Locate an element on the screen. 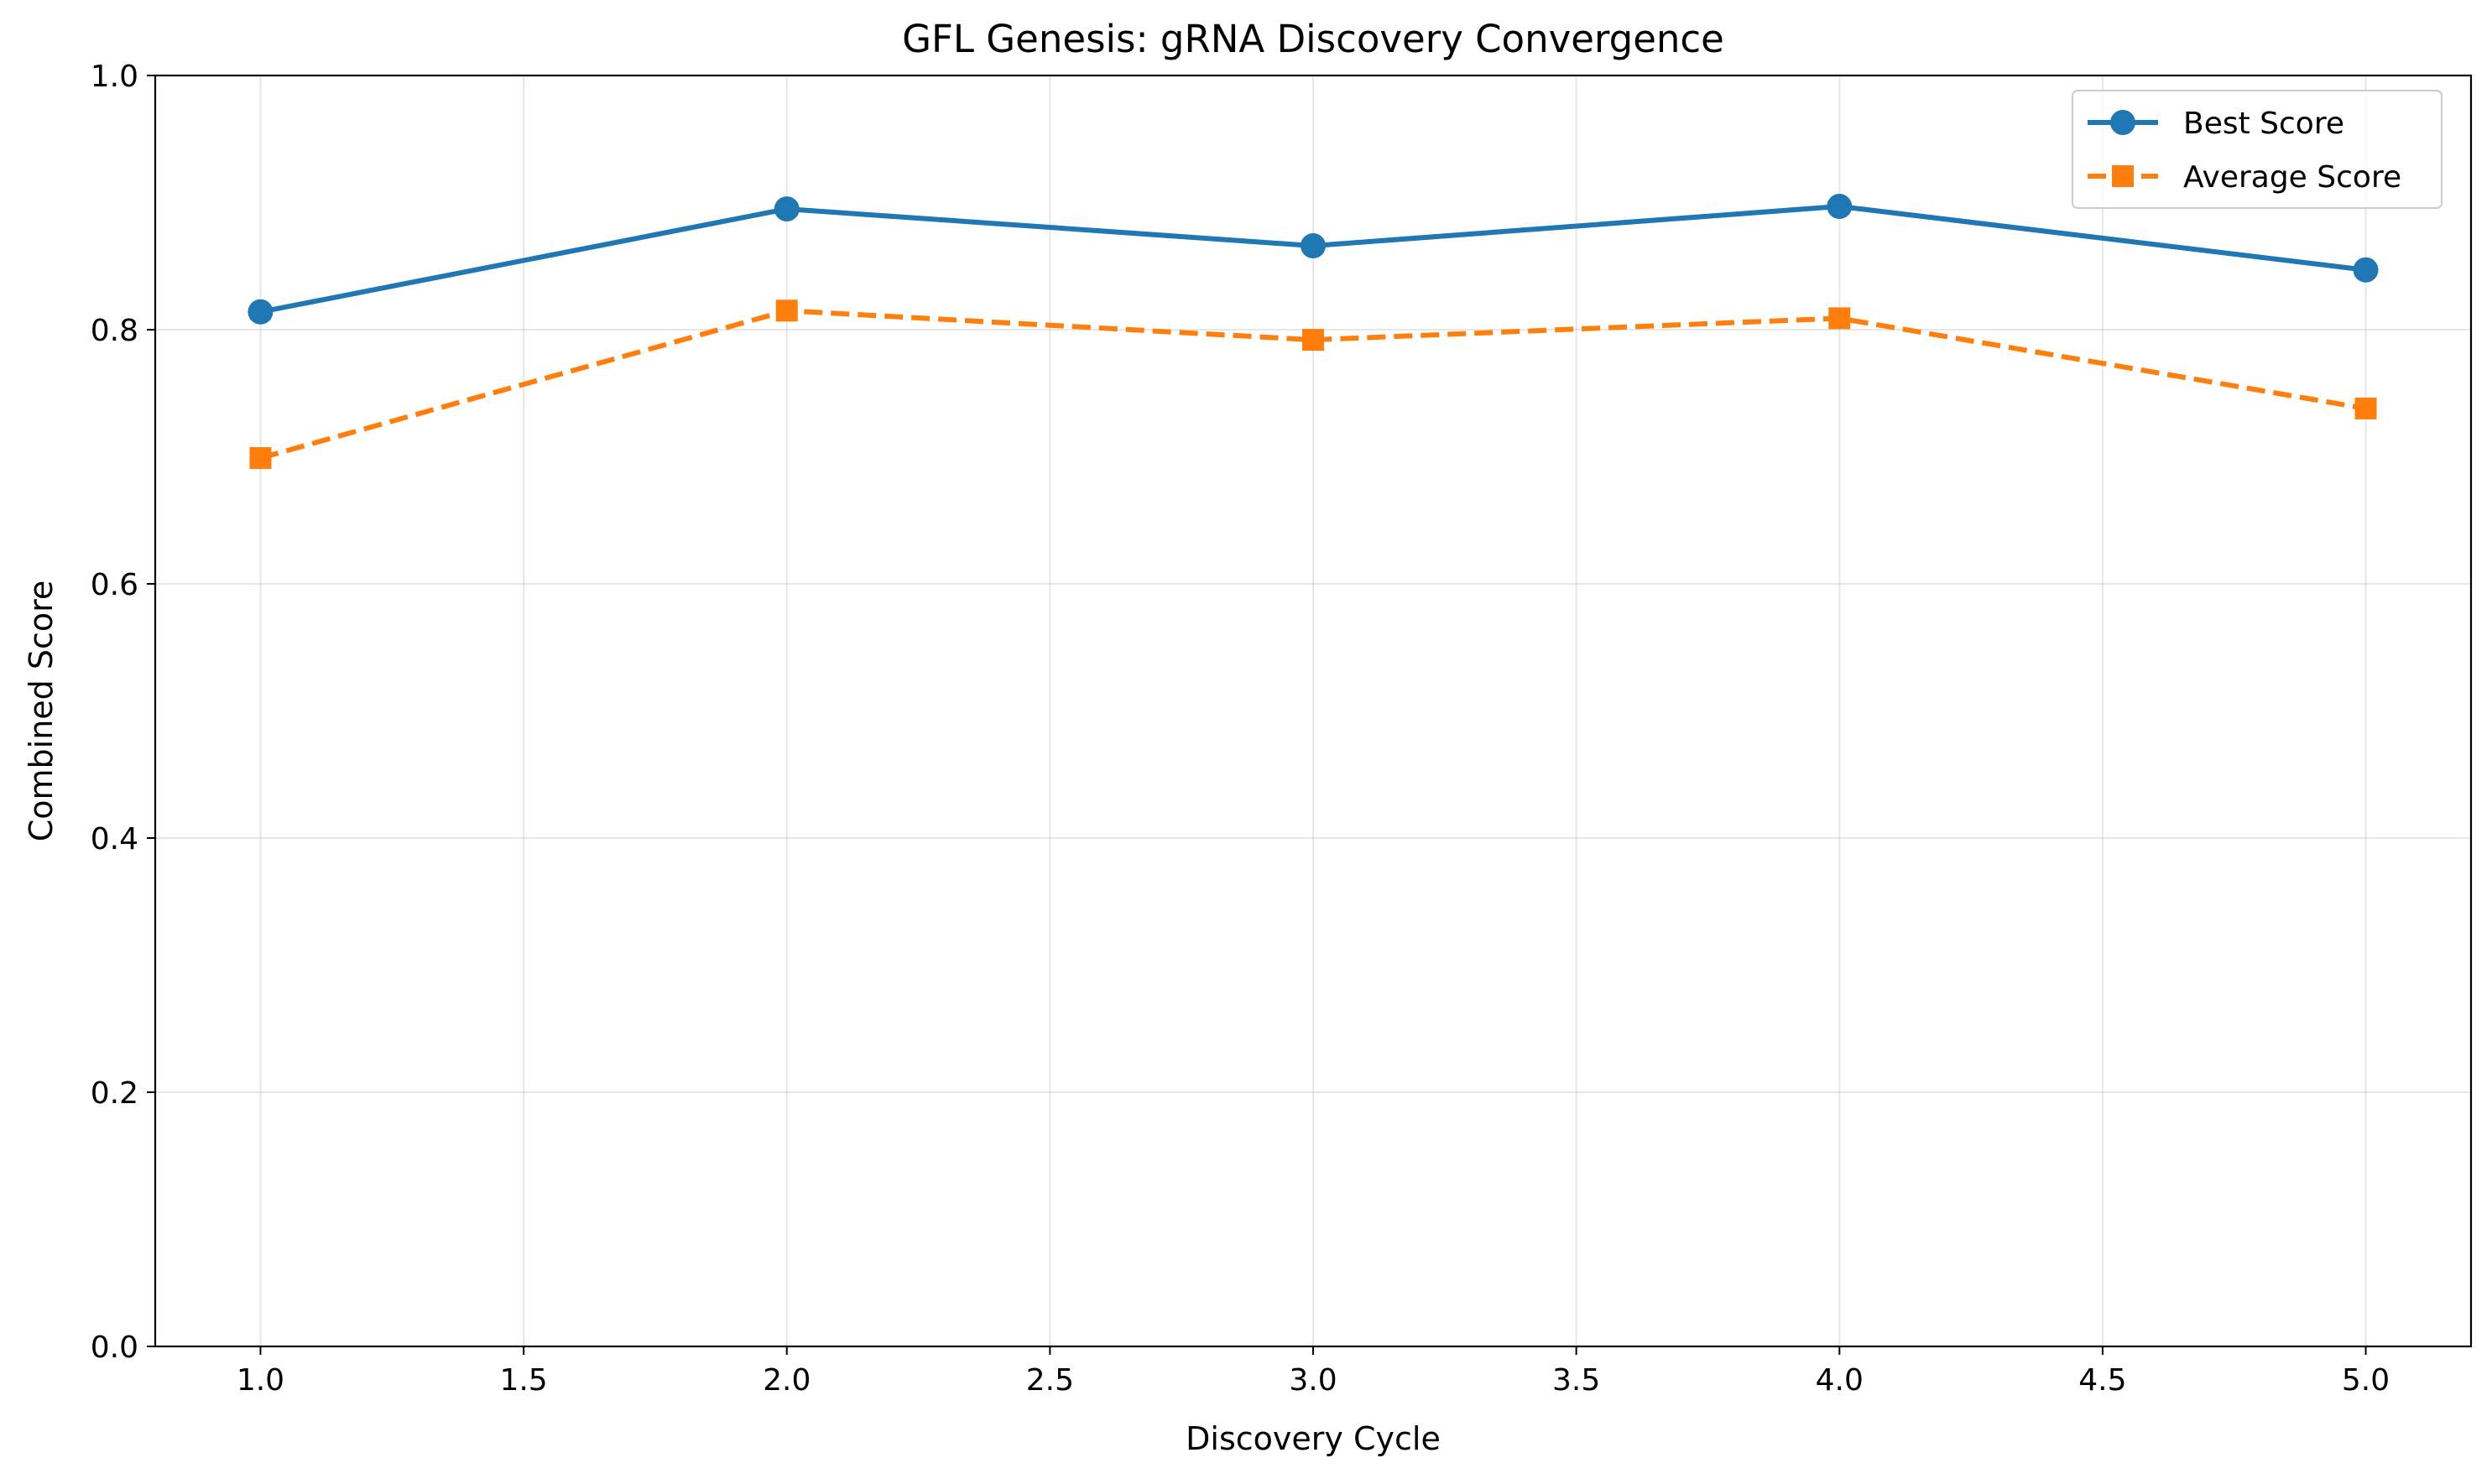 The width and height of the screenshot is (2492, 1484). legend-item: Average Score is located at coordinates (2244, 177).